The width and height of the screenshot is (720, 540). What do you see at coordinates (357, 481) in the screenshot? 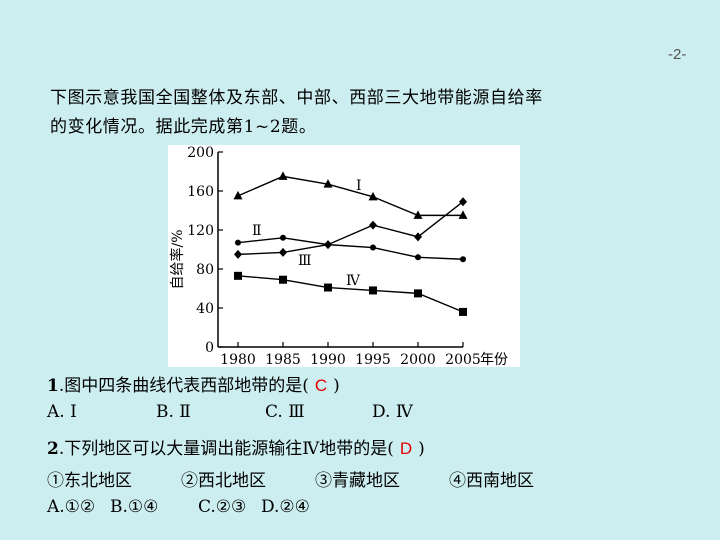
I see `q2-item-3: ③青藏地区` at bounding box center [357, 481].